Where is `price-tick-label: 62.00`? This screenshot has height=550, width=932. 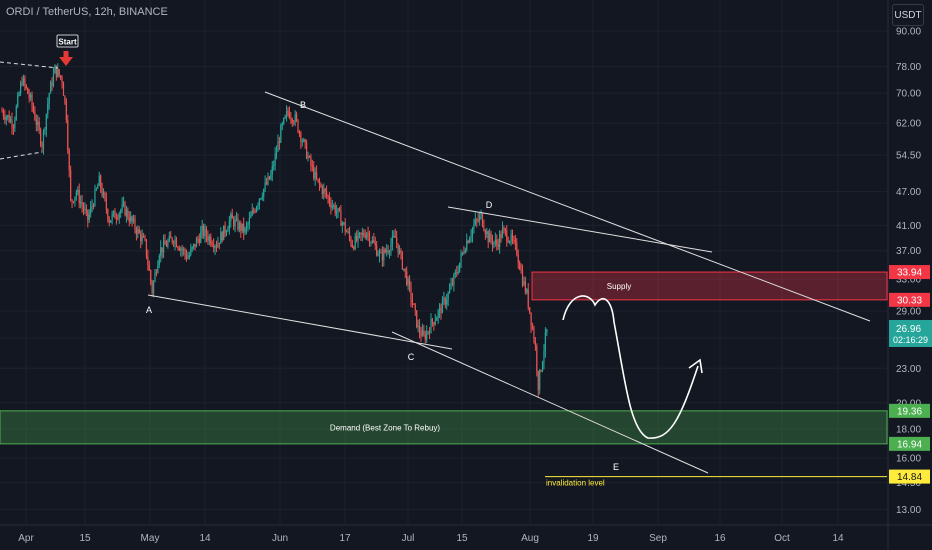
price-tick-label: 62.00 is located at coordinates (908, 124).